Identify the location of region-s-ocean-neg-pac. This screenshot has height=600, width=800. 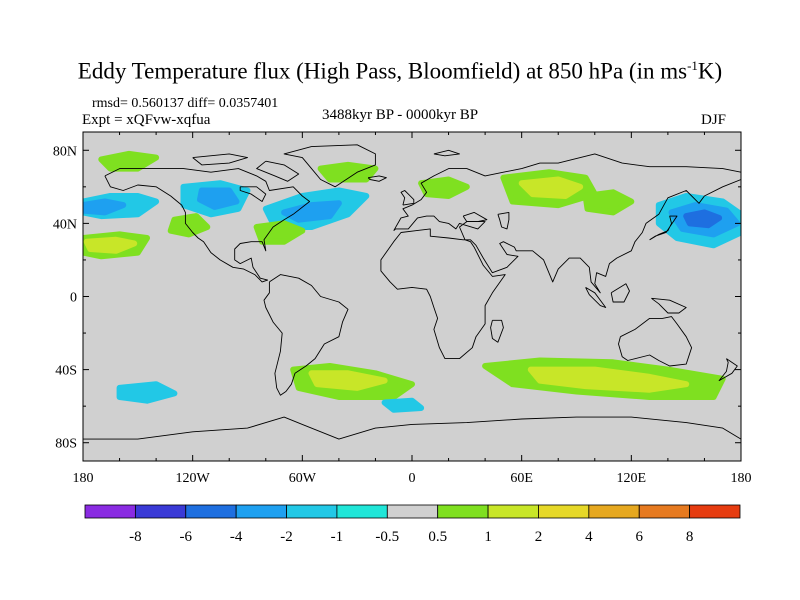
(147, 392).